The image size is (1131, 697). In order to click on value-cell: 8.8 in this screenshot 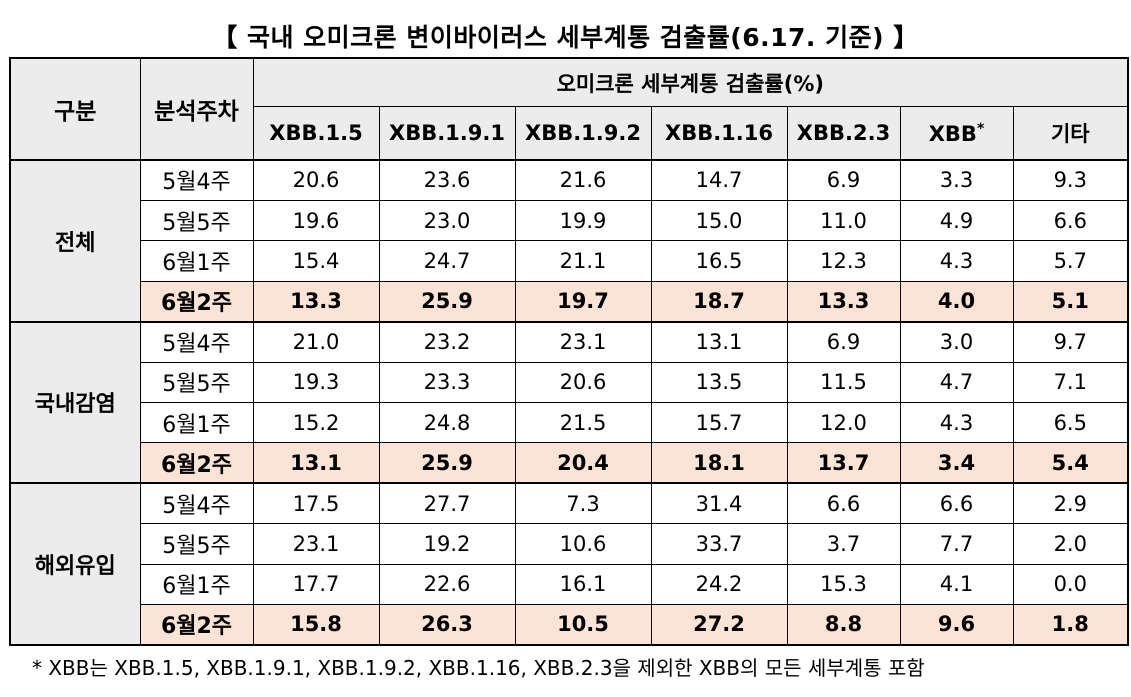, I will do `click(843, 624)`.